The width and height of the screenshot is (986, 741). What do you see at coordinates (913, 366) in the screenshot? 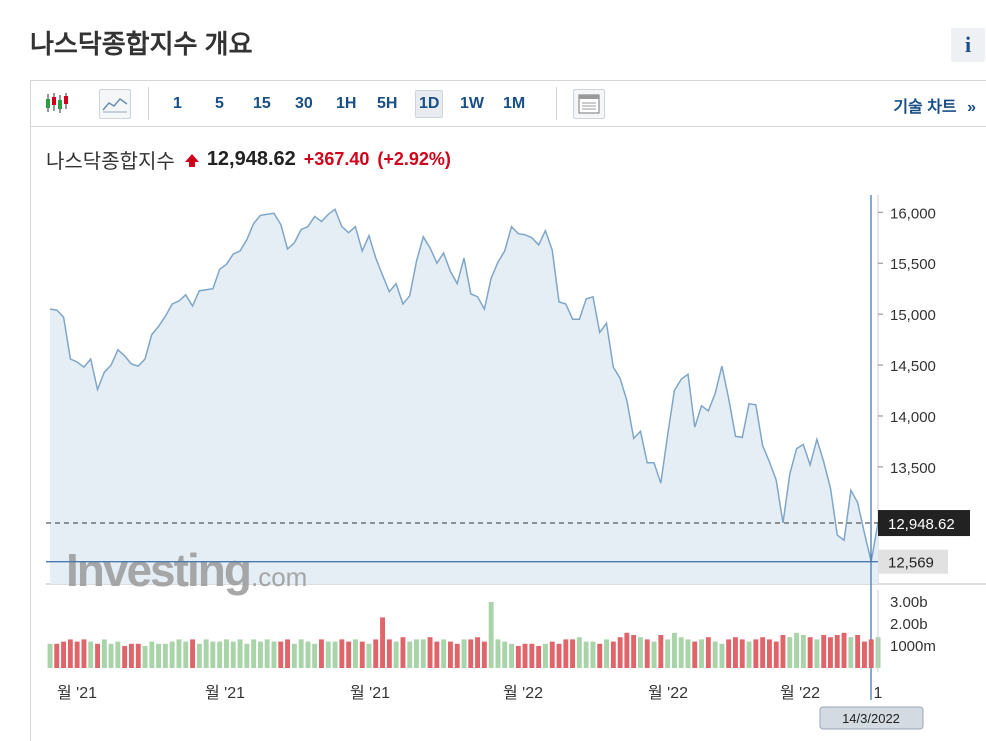
I see `y-tick-label: 14,500` at bounding box center [913, 366].